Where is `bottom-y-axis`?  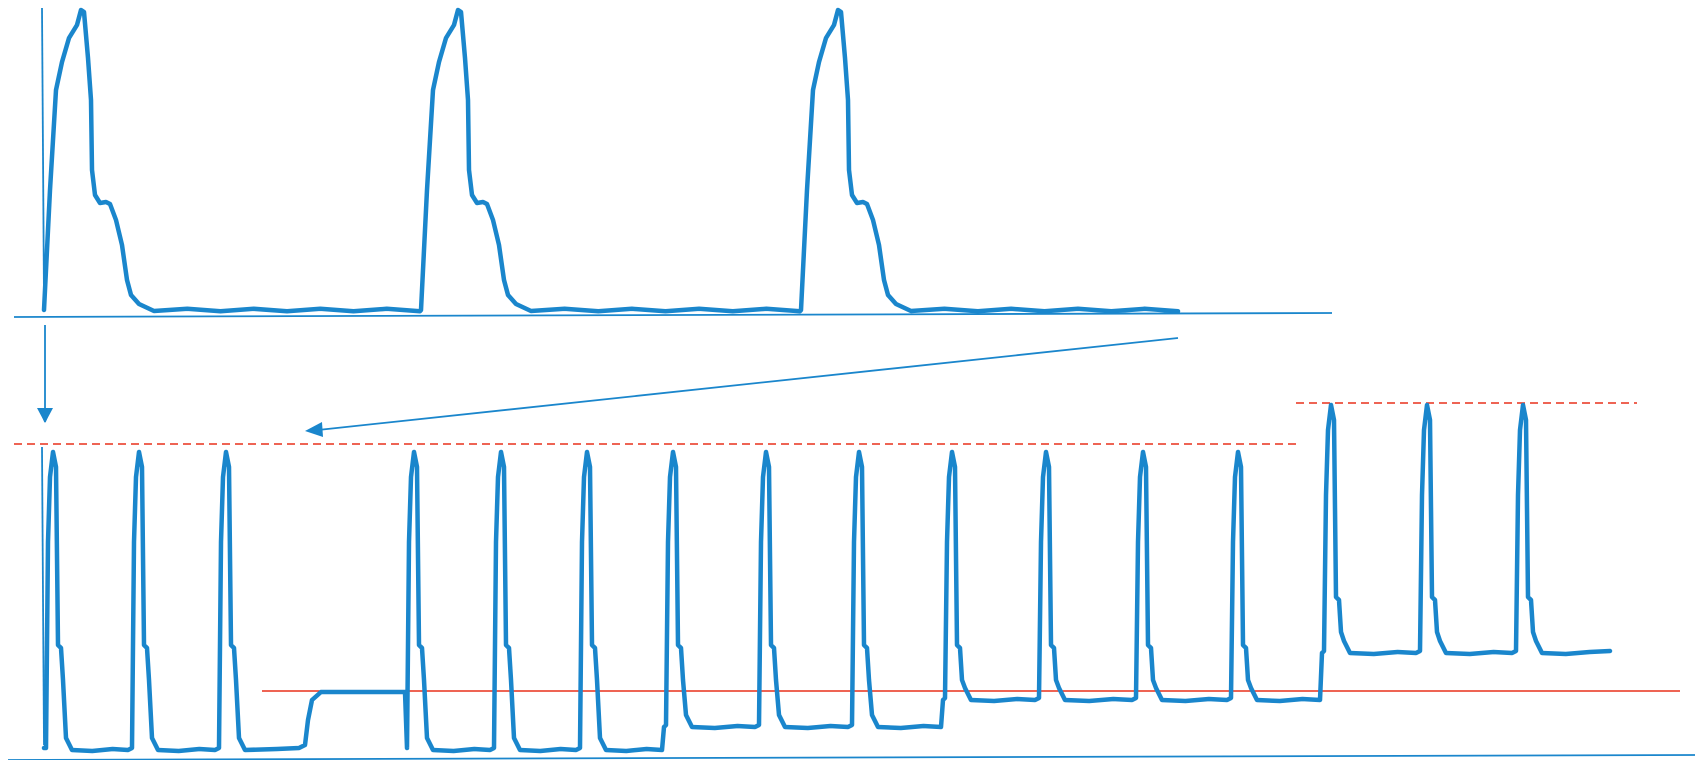
bottom-y-axis is located at coordinates (43, 596).